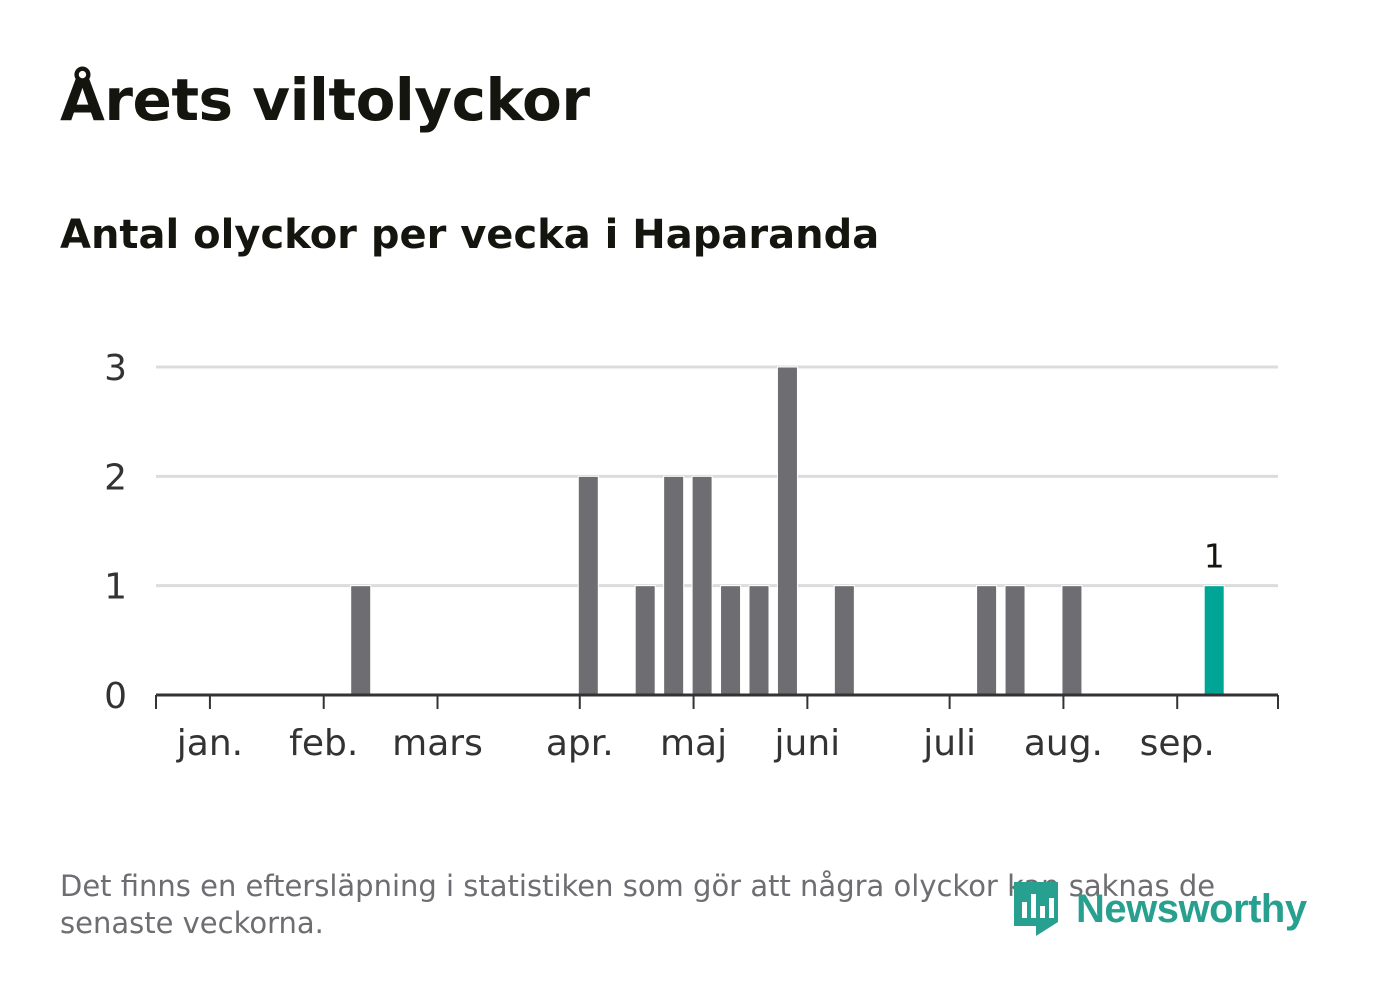 The height and width of the screenshot is (999, 1382). I want to click on x-tick-label: mars, so click(437, 743).